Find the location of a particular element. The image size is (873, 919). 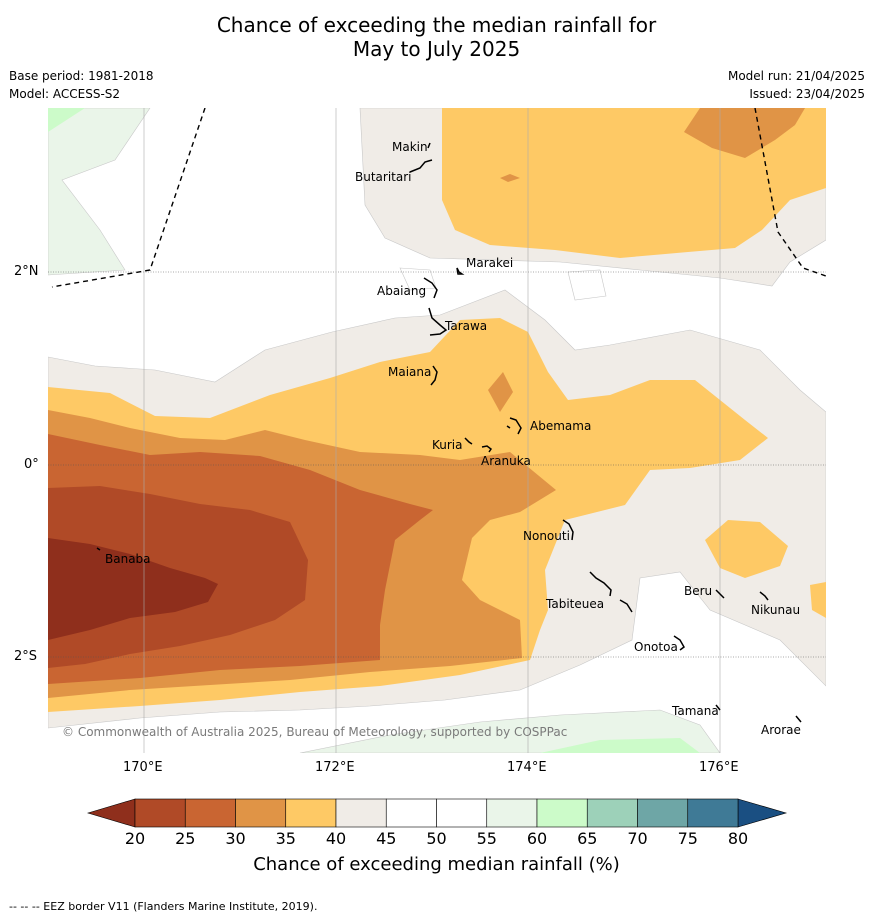

region-30-35-north is located at coordinates (744, 133).